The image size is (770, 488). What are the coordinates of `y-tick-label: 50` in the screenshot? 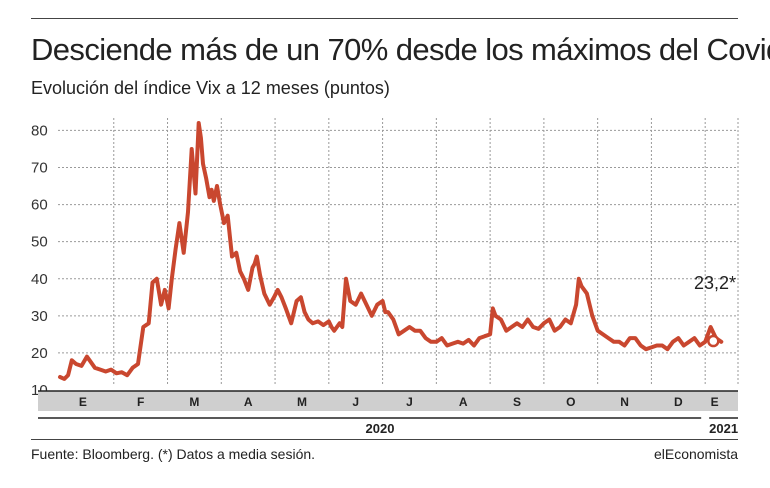 It's located at (39, 242).